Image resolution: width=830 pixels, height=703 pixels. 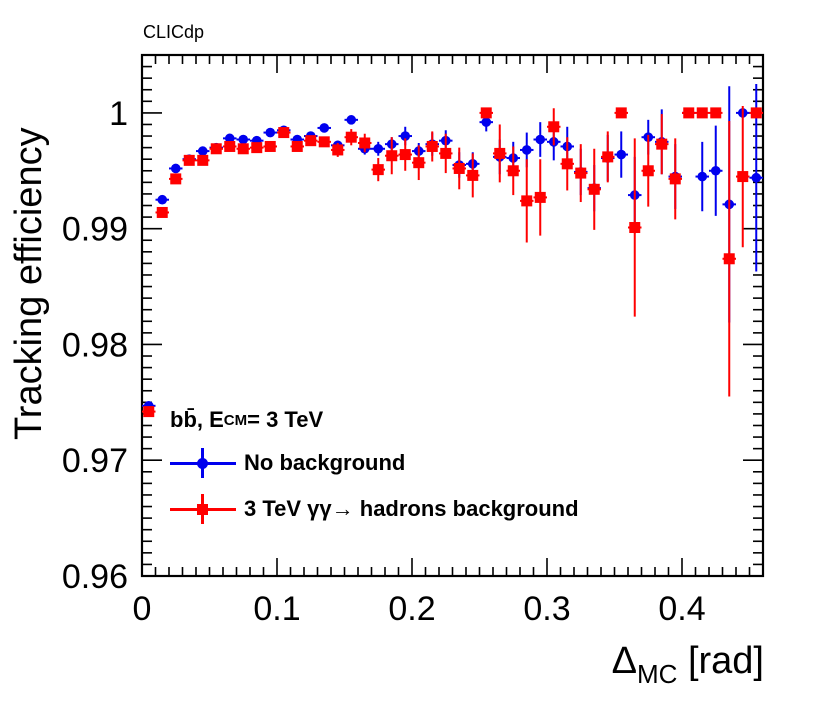 I want to click on legend-marker-square-icon, so click(x=203, y=509).